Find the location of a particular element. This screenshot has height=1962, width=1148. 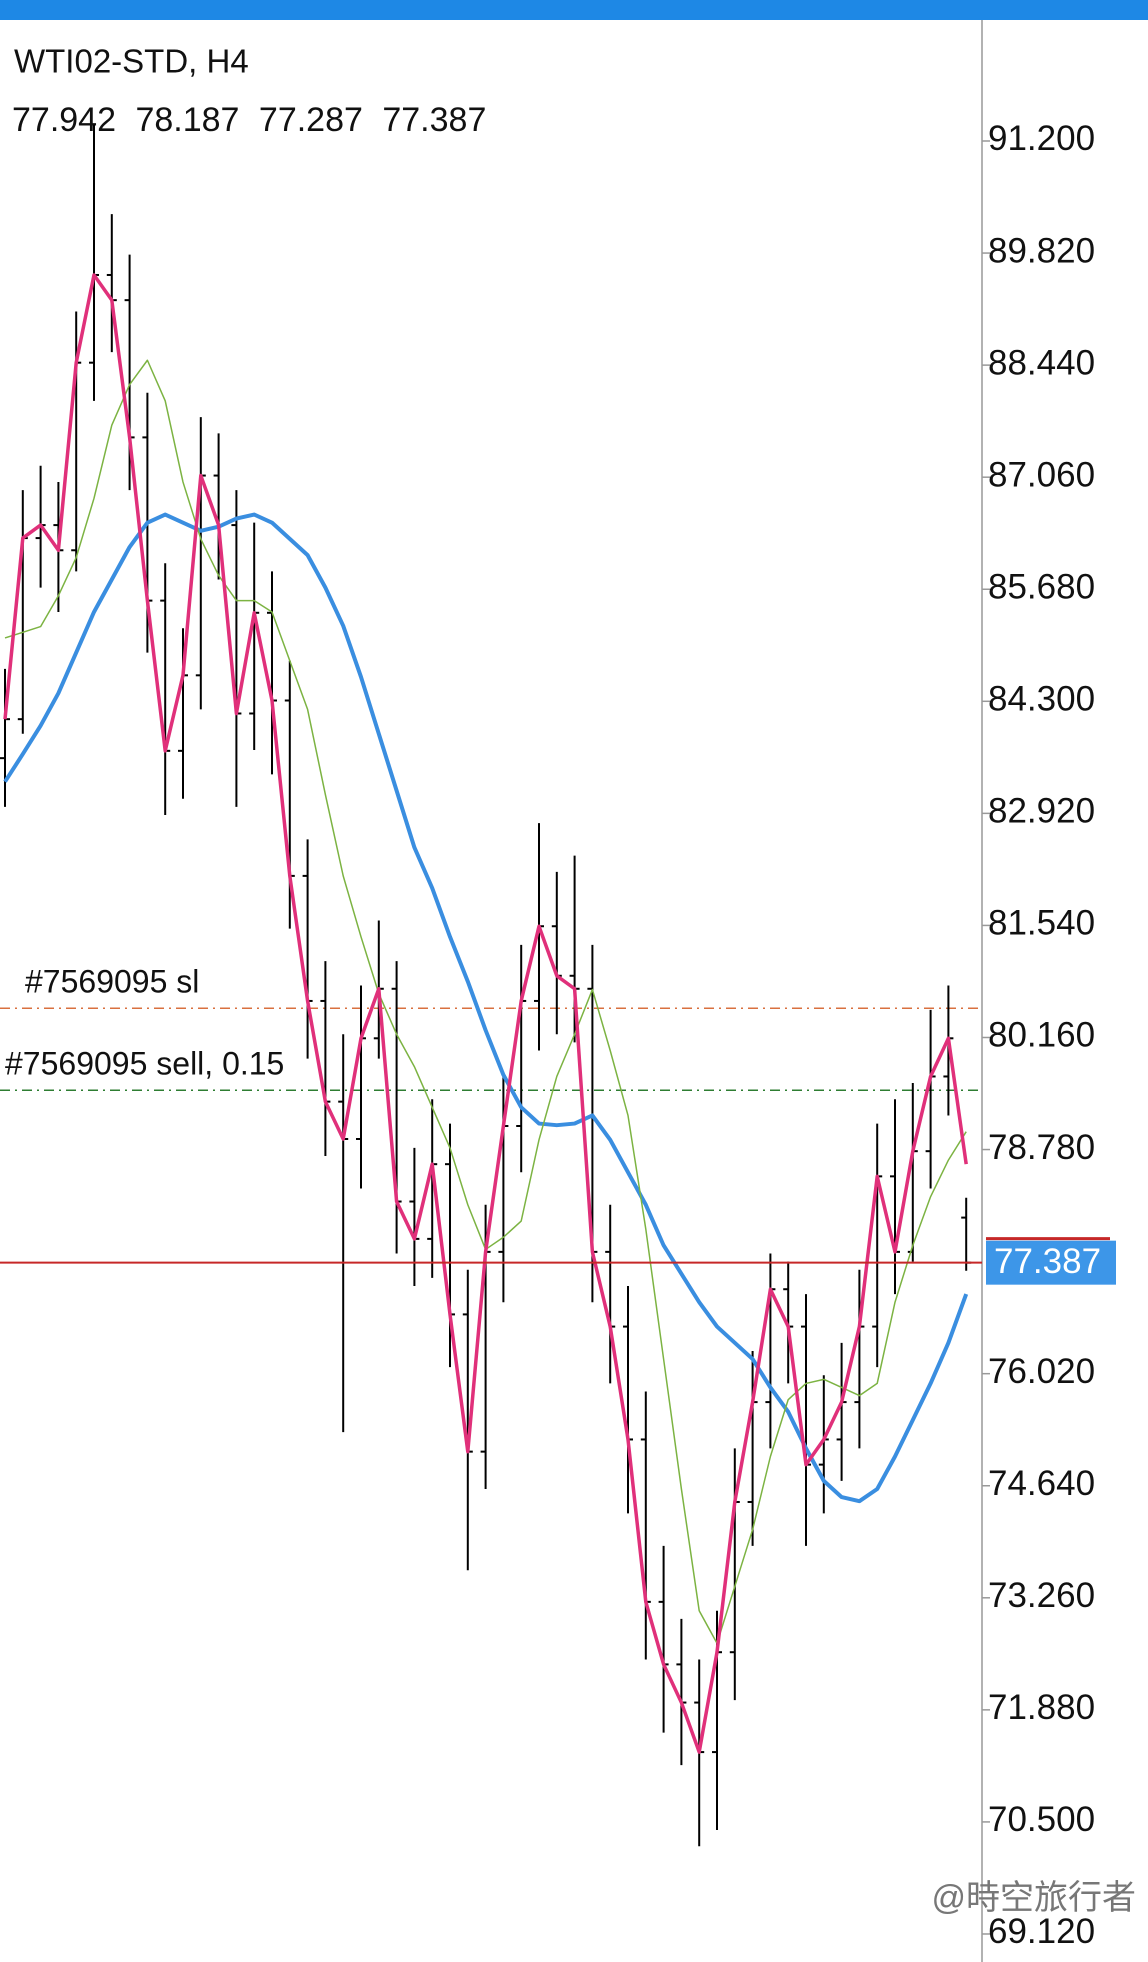

y-tick-label: 71.880 is located at coordinates (1041, 1707).